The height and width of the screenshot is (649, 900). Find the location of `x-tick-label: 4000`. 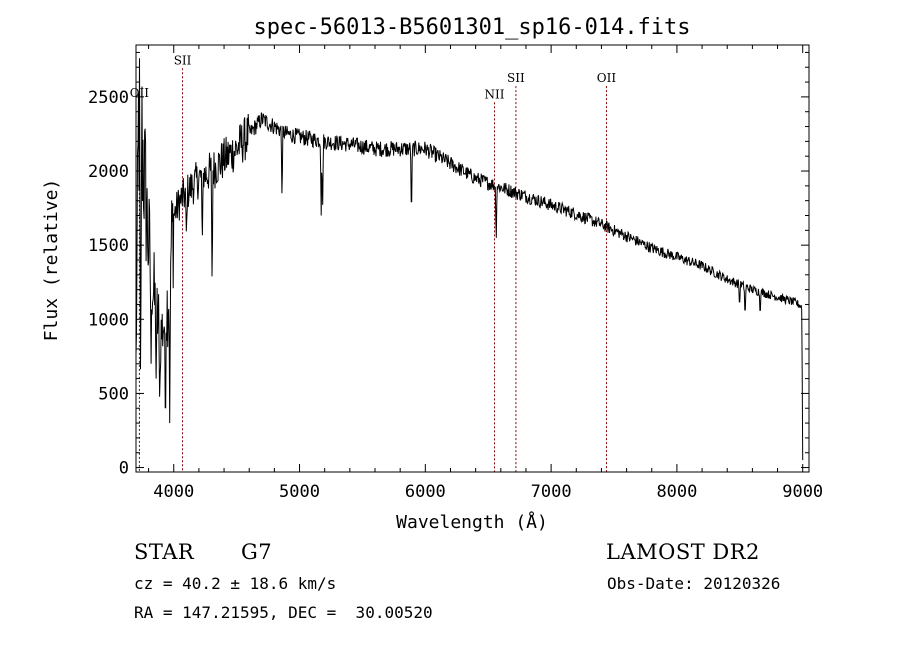

x-tick-label: 4000 is located at coordinates (173, 492).